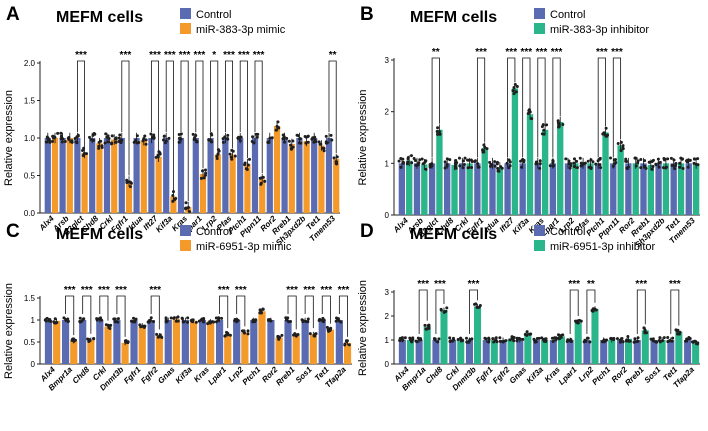  What do you see at coordinates (434, 375) in the screenshot?
I see `x-tick-label: Chd8` at bounding box center [434, 375].